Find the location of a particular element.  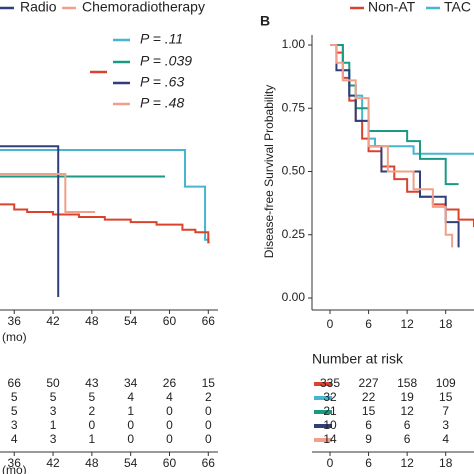

risk-x-tick-label: 12 is located at coordinates (407, 463).